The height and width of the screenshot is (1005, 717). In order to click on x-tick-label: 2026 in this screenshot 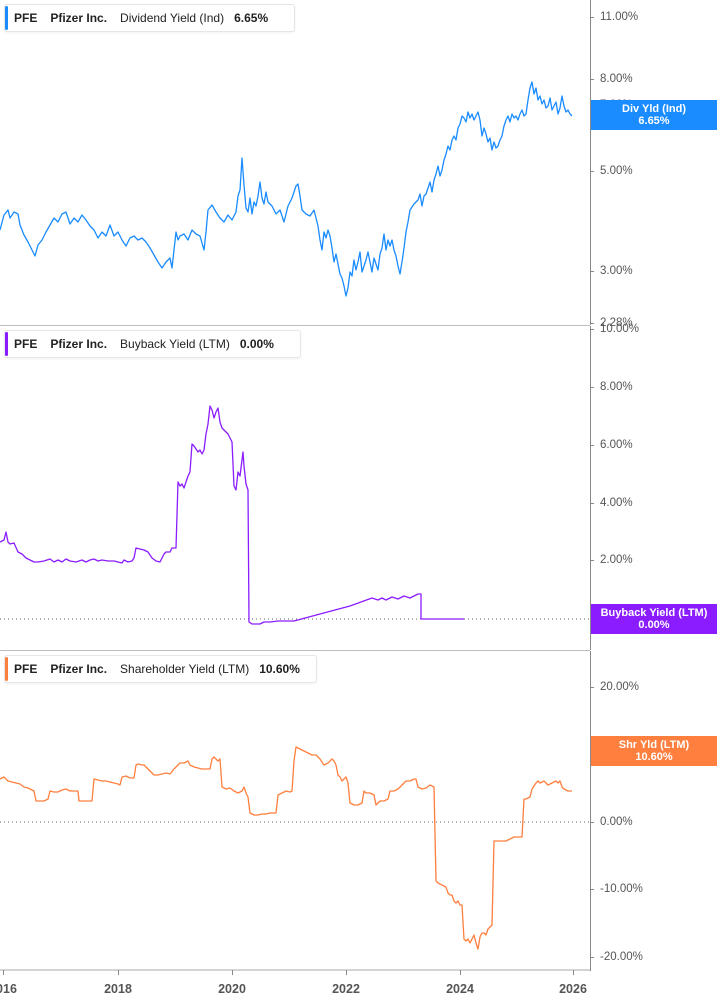, I will do `click(573, 989)`.